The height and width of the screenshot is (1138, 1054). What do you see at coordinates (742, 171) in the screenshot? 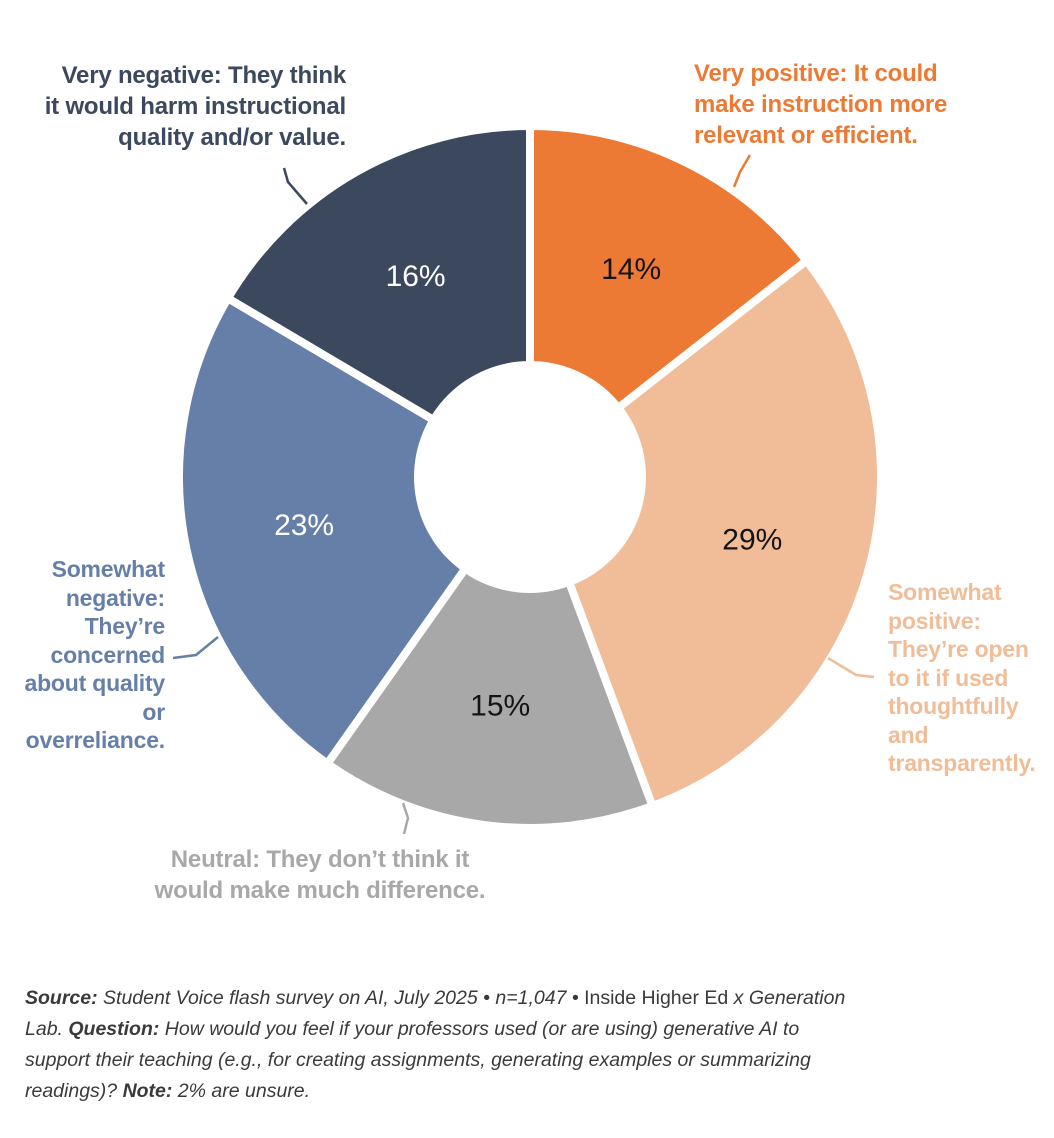
I see `leader-line-very-positive` at bounding box center [742, 171].